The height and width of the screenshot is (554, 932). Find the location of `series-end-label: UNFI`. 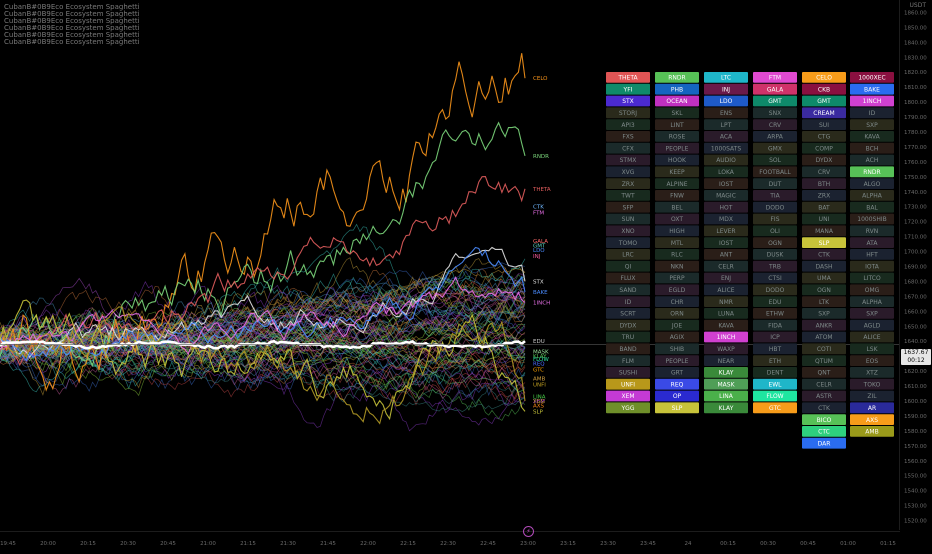

series-end-label: UNFI is located at coordinates (539, 386).